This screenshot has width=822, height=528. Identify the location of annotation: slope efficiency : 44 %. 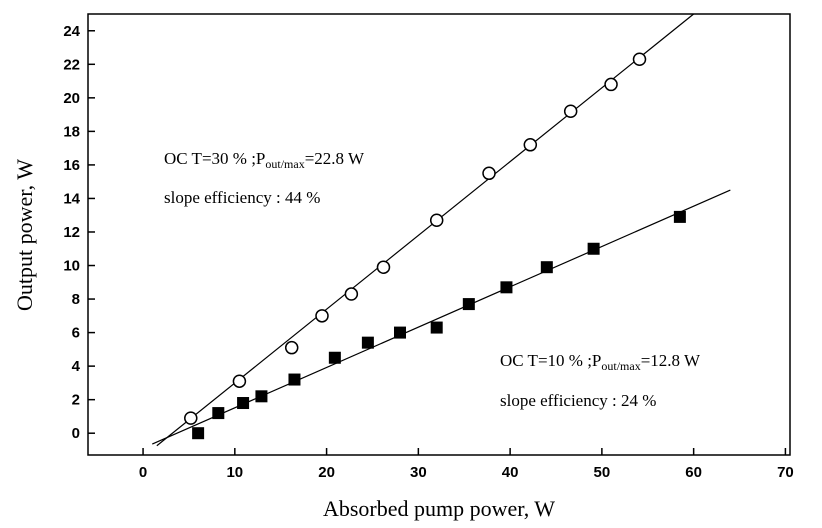
(242, 197).